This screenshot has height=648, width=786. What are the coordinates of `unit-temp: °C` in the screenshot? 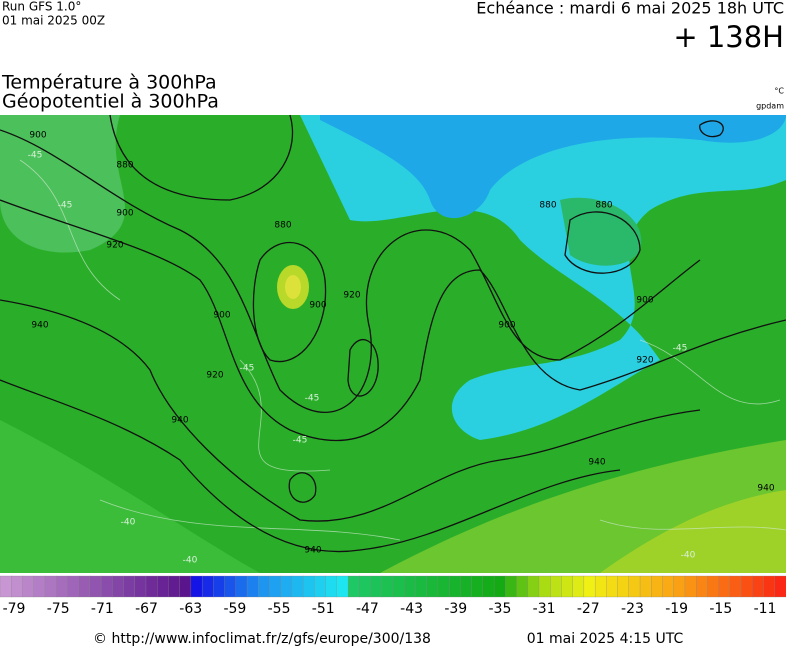 It's located at (779, 91).